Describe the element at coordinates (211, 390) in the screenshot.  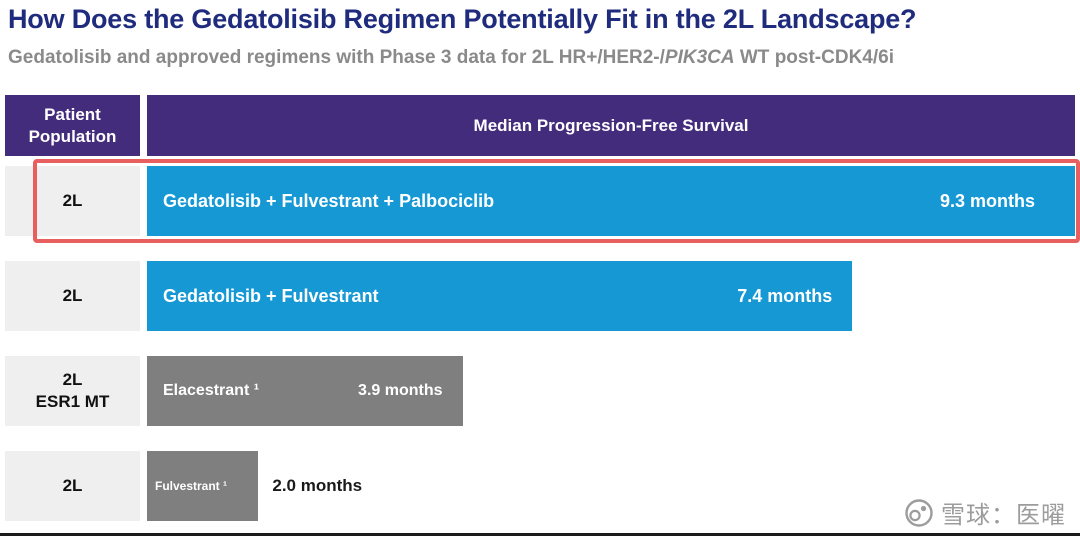
I see `regimen-label: Elacestrant ¹` at that location.